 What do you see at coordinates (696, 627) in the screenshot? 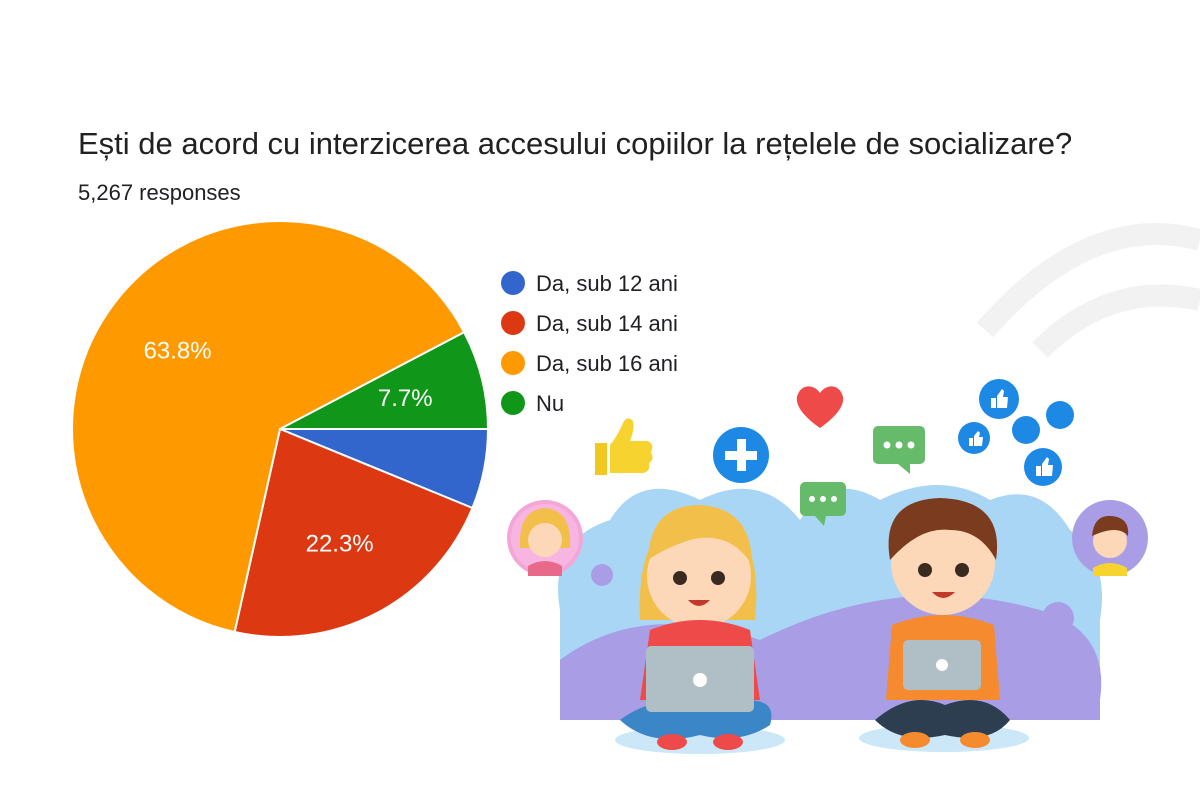
I see `girl-with-laptop` at bounding box center [696, 627].